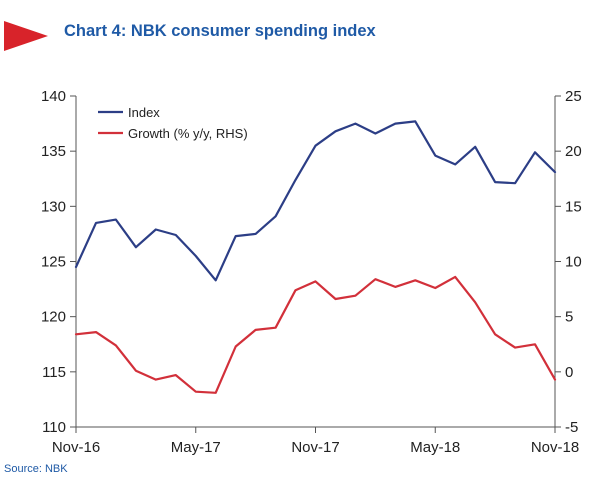 Image resolution: width=608 pixels, height=484 pixels. What do you see at coordinates (220, 31) in the screenshot?
I see `chart-title: Chart 4: NBK consumer spending index` at bounding box center [220, 31].